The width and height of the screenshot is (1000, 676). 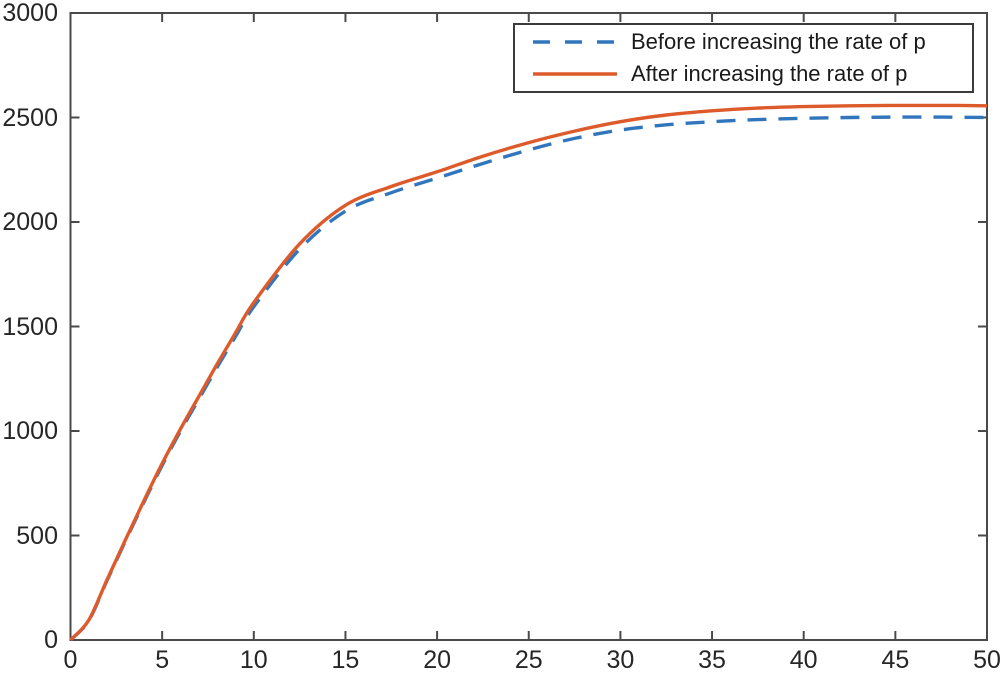 I want to click on solid-line-sample-icon, so click(x=575, y=74).